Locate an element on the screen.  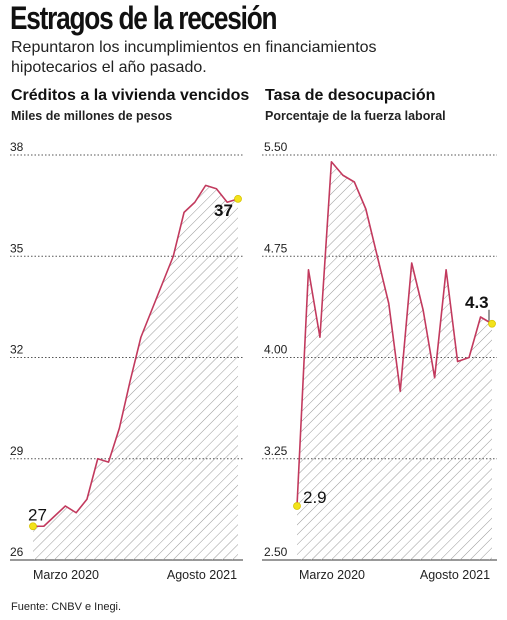
chart-1-subtitle: Miles de millones de pesos is located at coordinates (92, 116).